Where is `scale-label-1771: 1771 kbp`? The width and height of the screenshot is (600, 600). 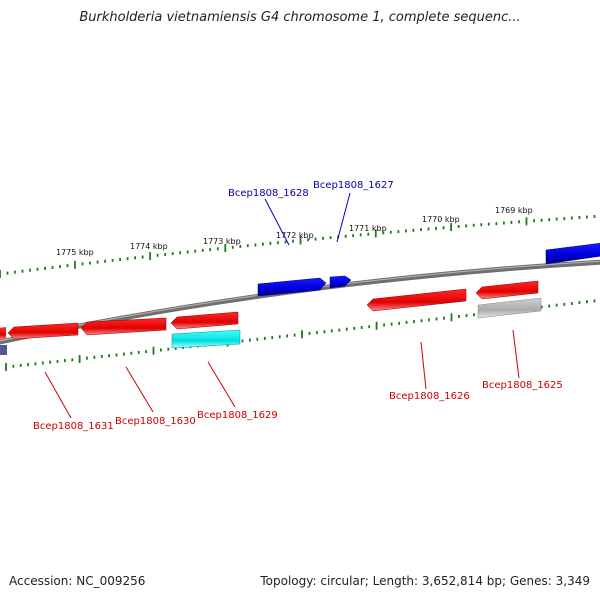 scale-label-1771: 1771 kbp is located at coordinates (368, 228).